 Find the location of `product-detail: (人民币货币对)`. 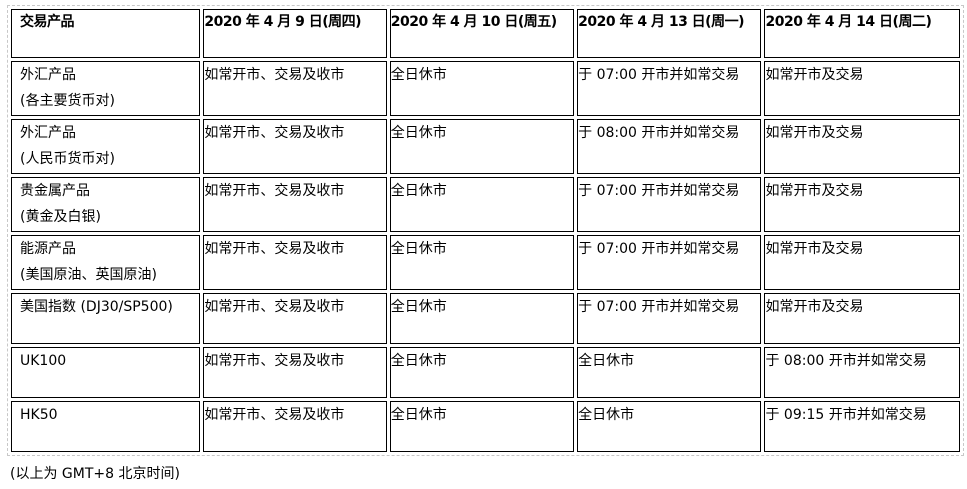

product-detail: (人民币货币对) is located at coordinates (67, 159).